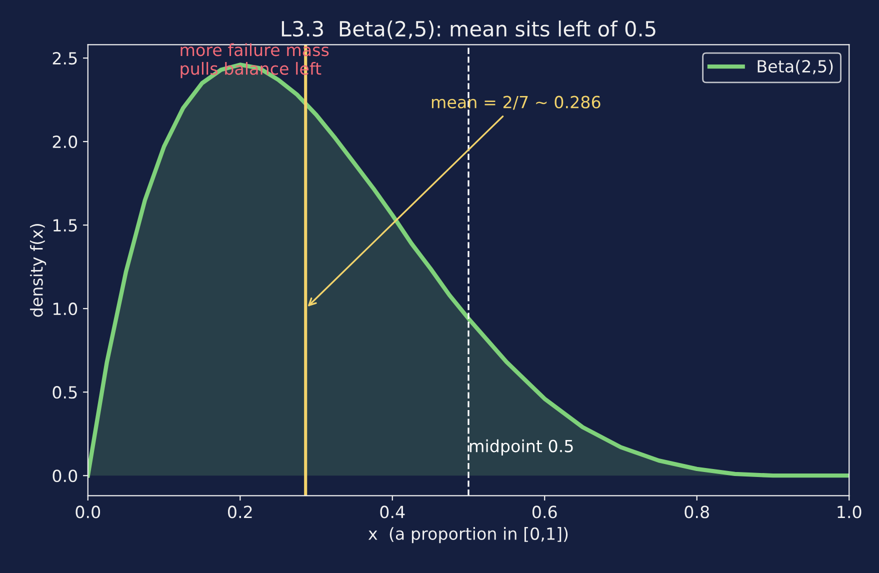 The height and width of the screenshot is (573, 879). Describe the element at coordinates (66, 309) in the screenshot. I see `y-tick-label: 1.0` at that location.